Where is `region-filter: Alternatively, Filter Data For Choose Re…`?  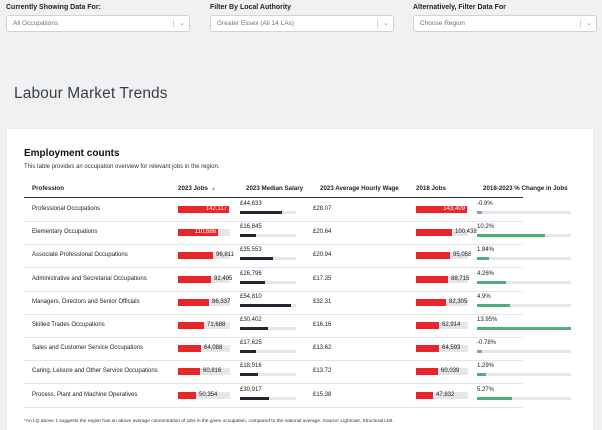 region-filter: Alternatively, Filter Data For Choose Re… is located at coordinates (505, 17).